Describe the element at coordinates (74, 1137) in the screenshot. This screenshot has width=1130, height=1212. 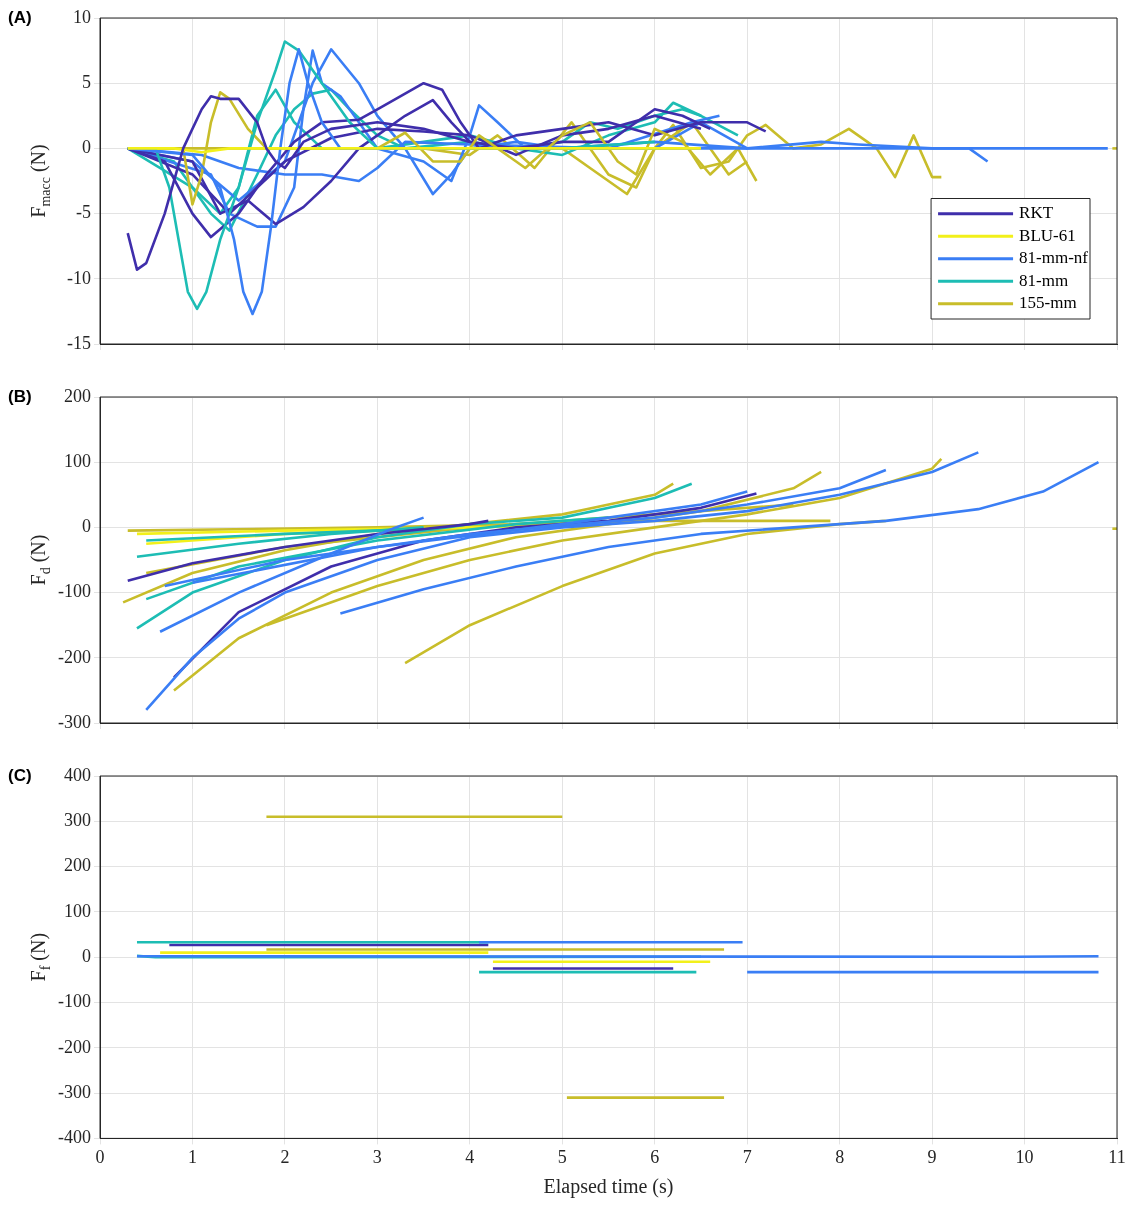
I see `y-tick-label: -400` at that location.